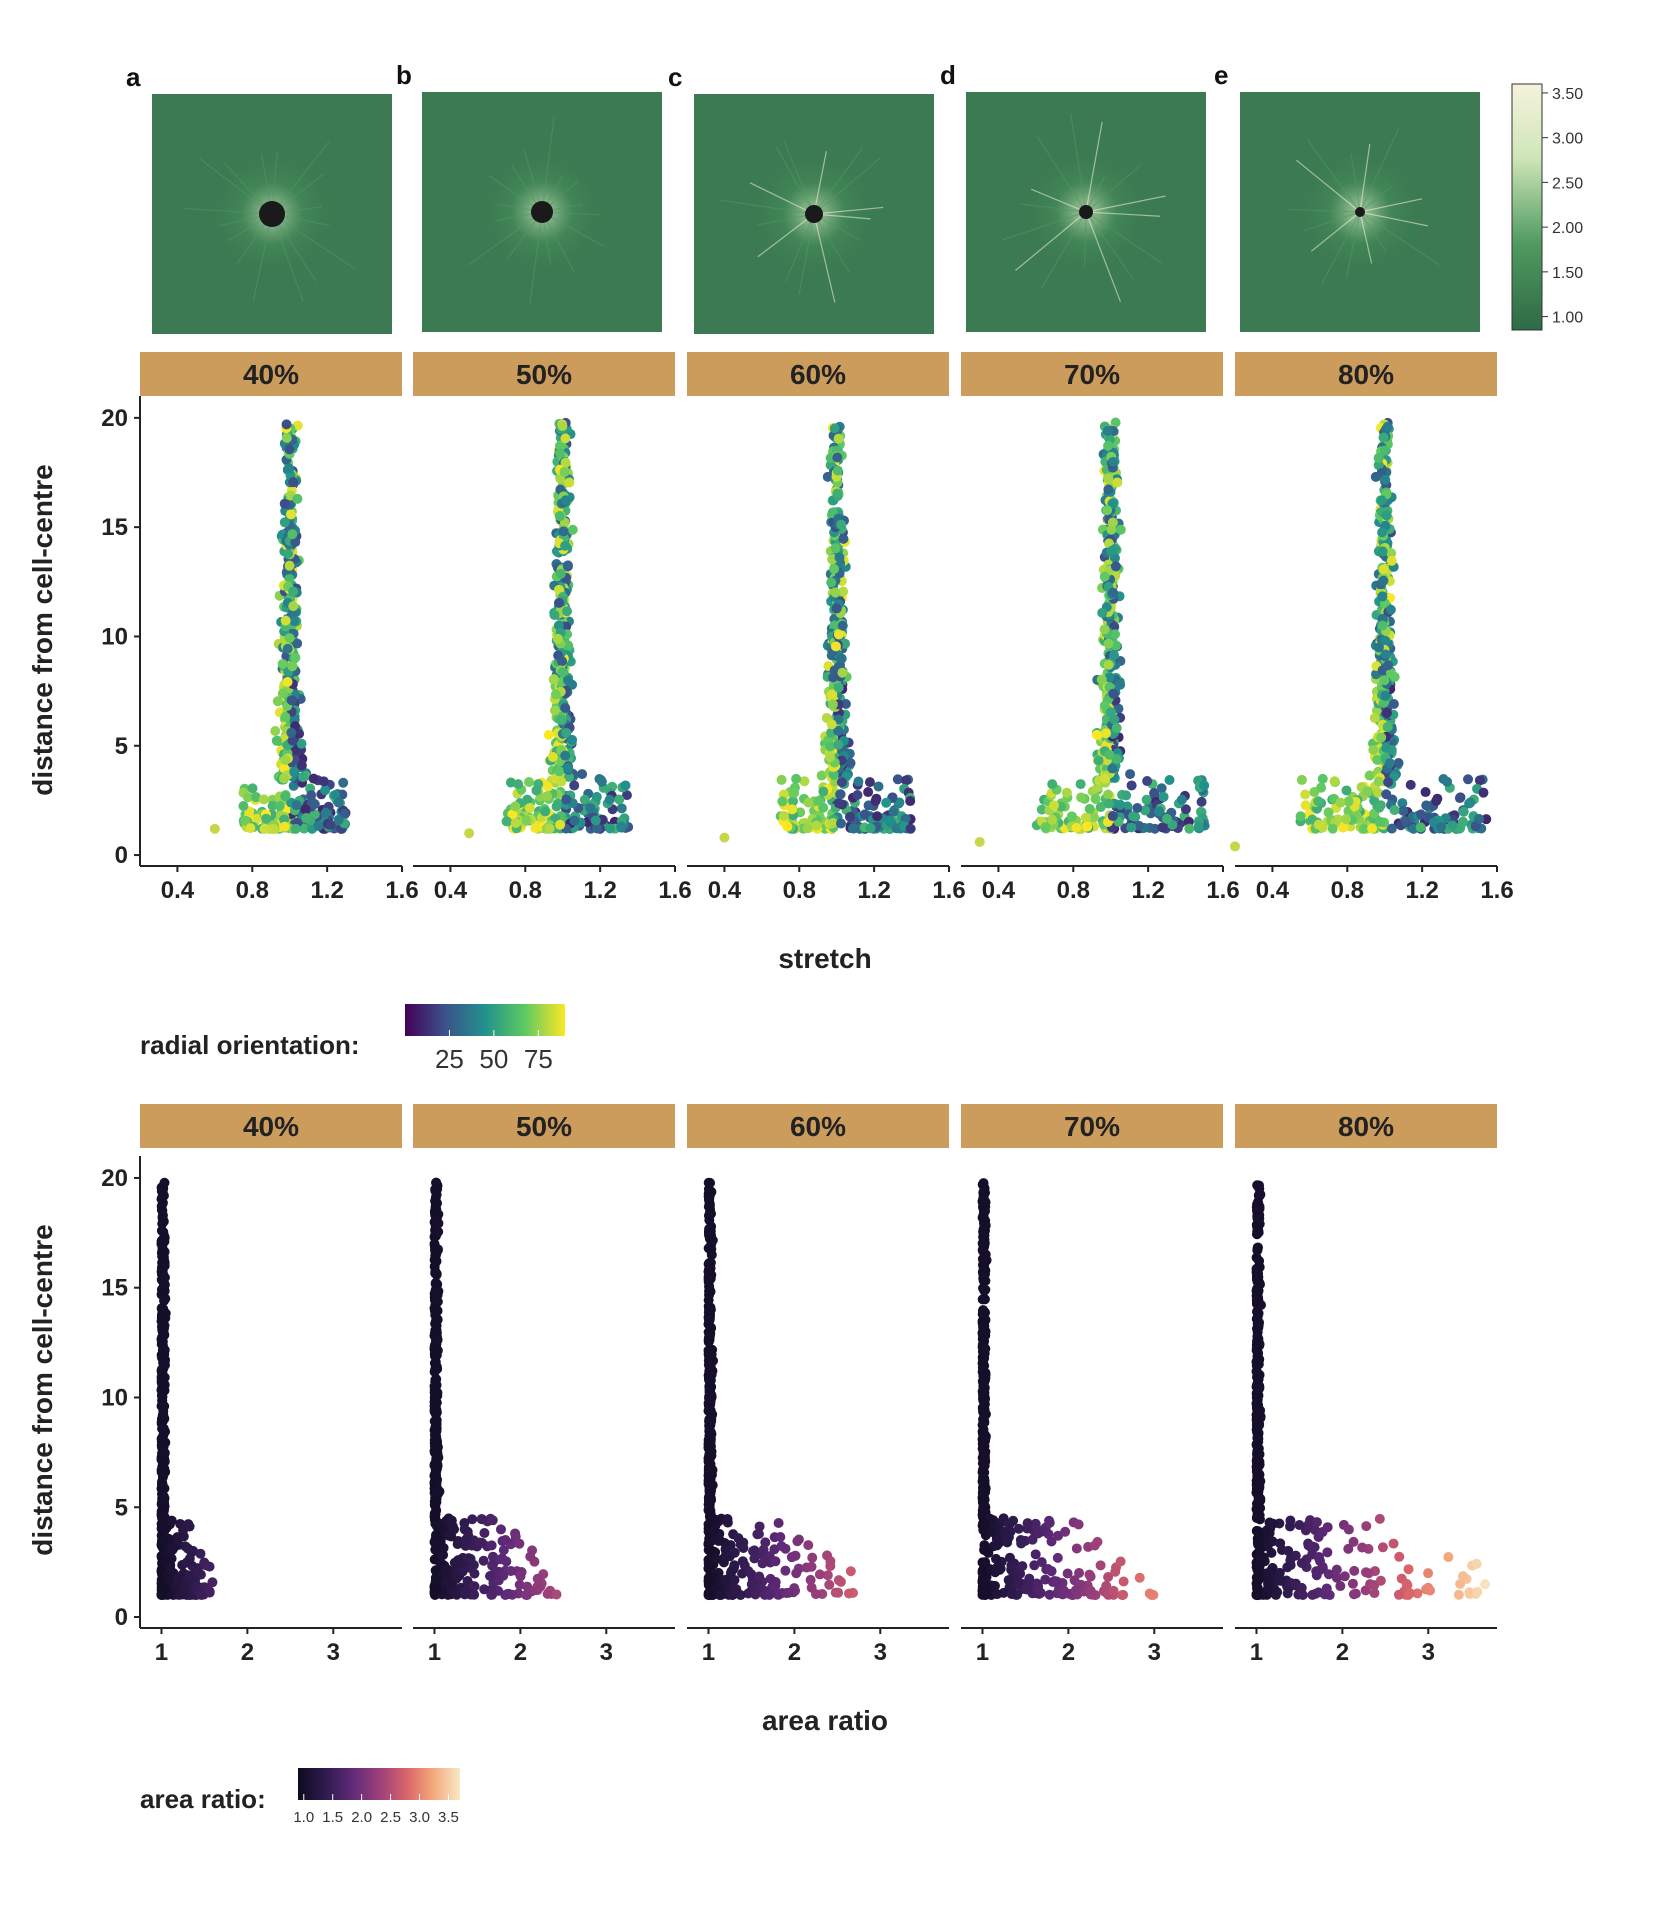 The height and width of the screenshot is (1927, 1672). I want to click on colorbar-tick-label: 1.00, so click(1567, 318).